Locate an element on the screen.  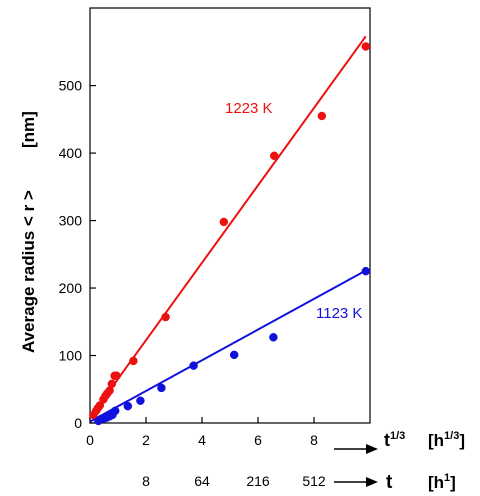
series-labels: 1223 K 1123 K is located at coordinates (293, 211).